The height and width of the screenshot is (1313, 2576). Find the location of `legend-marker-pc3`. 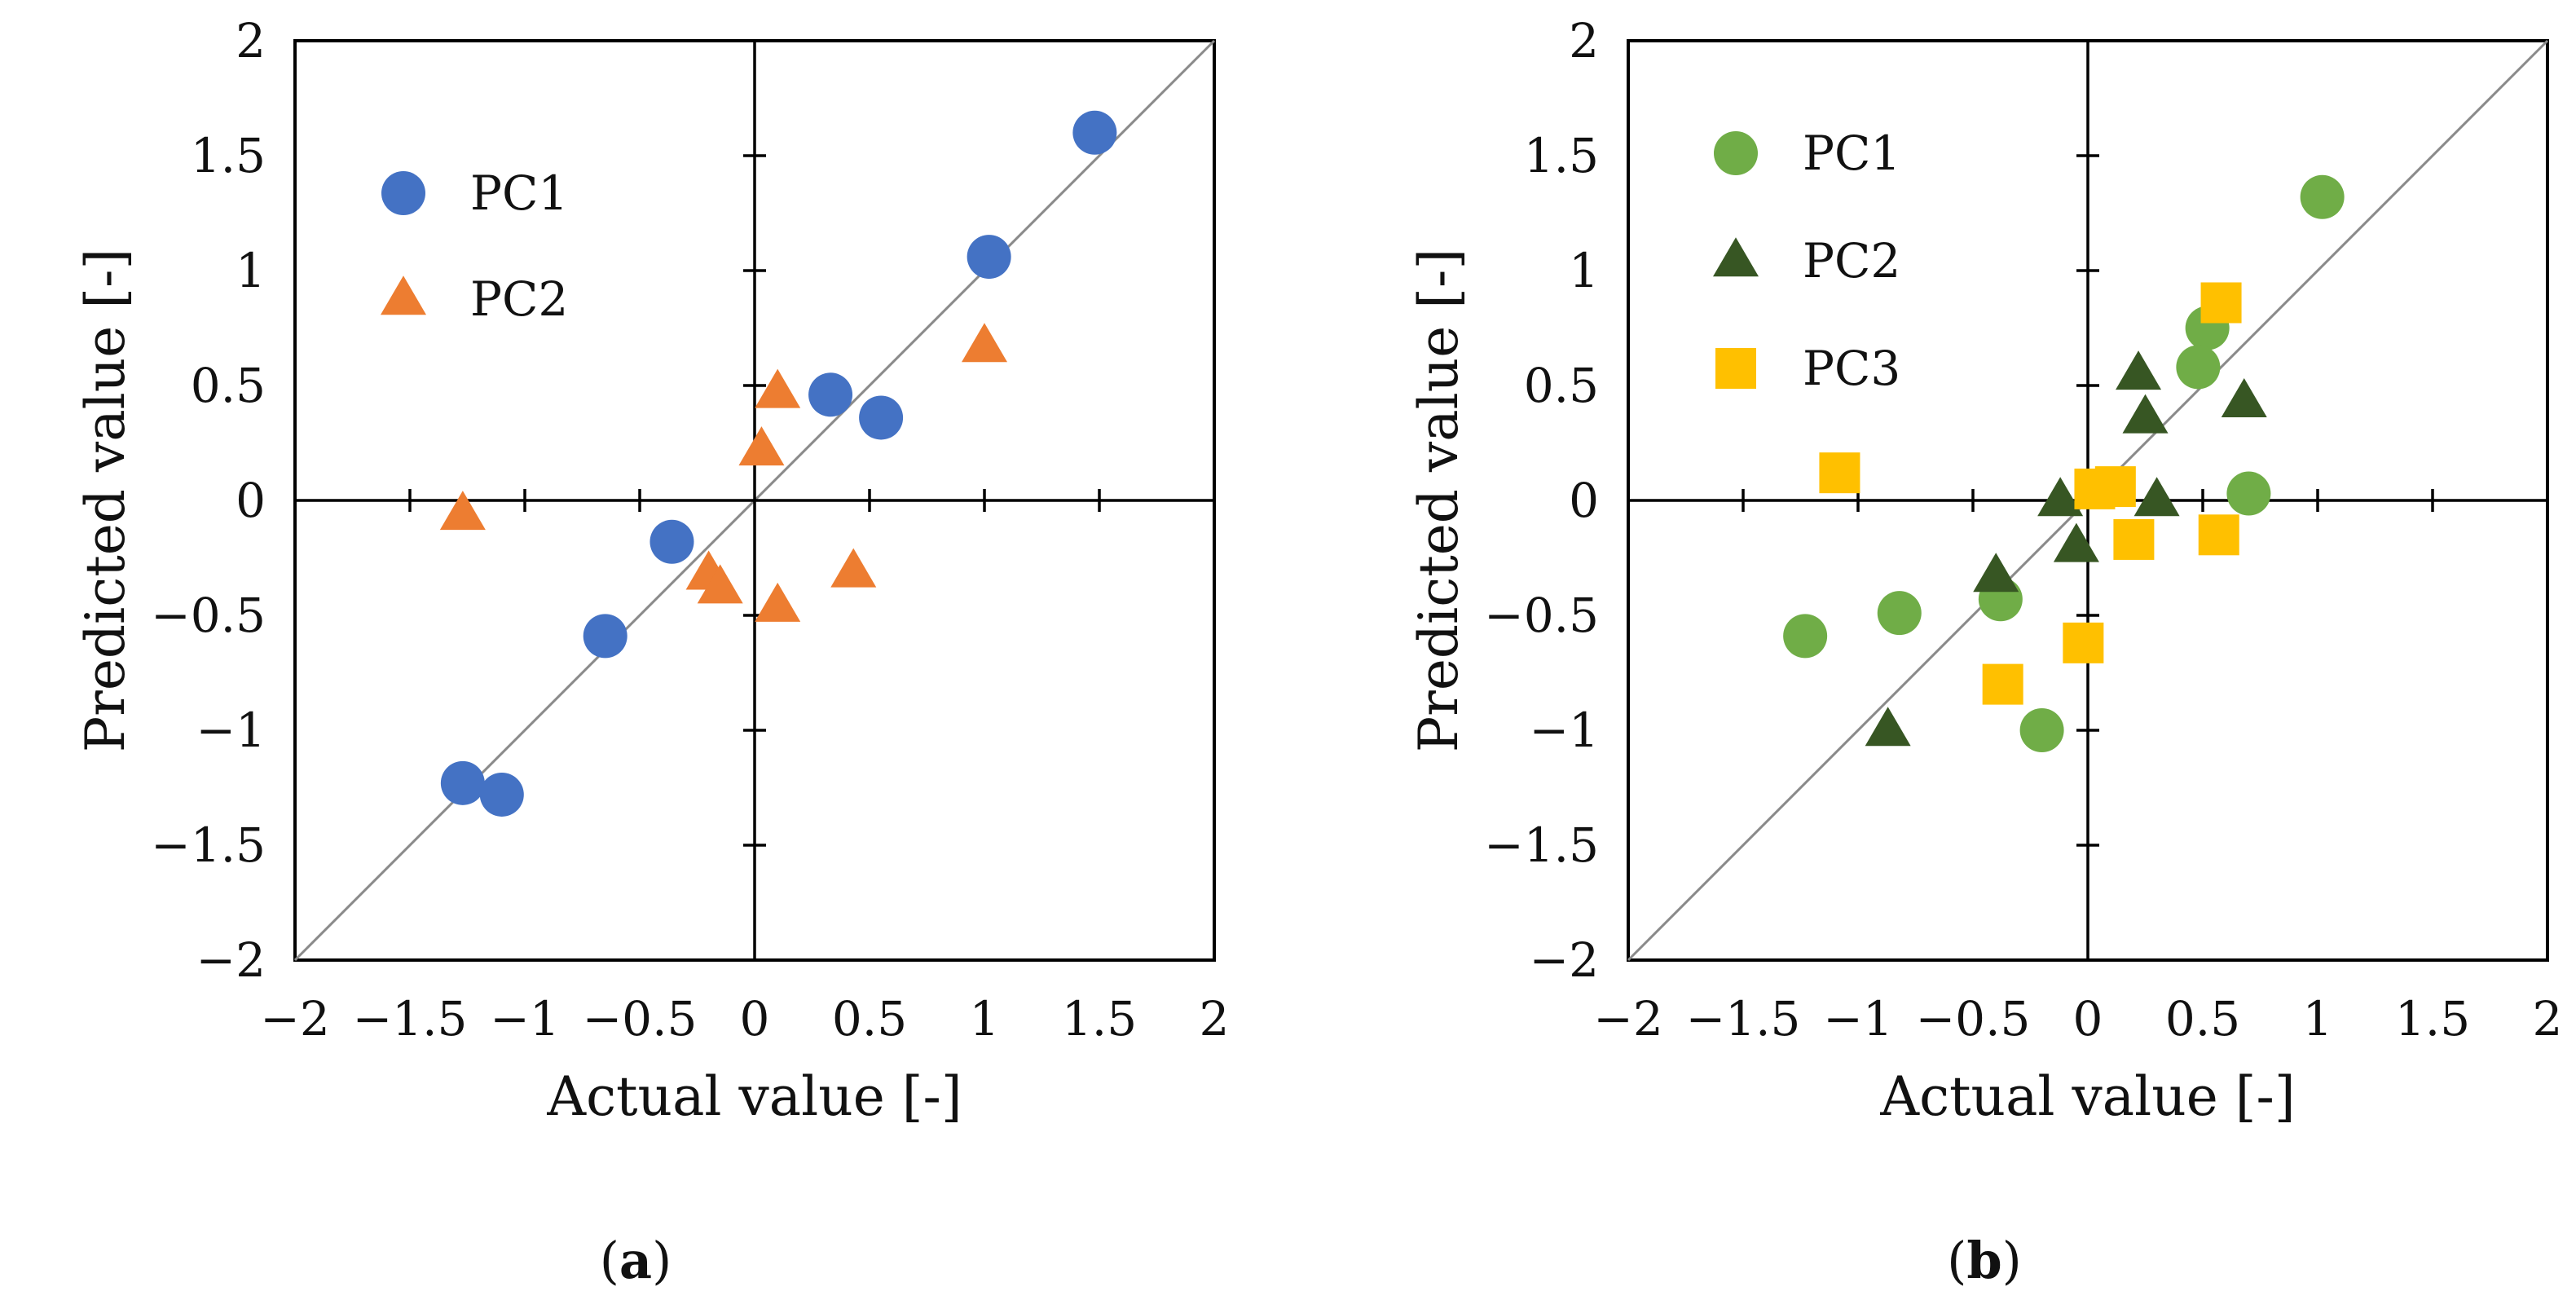

legend-marker-pc3 is located at coordinates (1735, 368).